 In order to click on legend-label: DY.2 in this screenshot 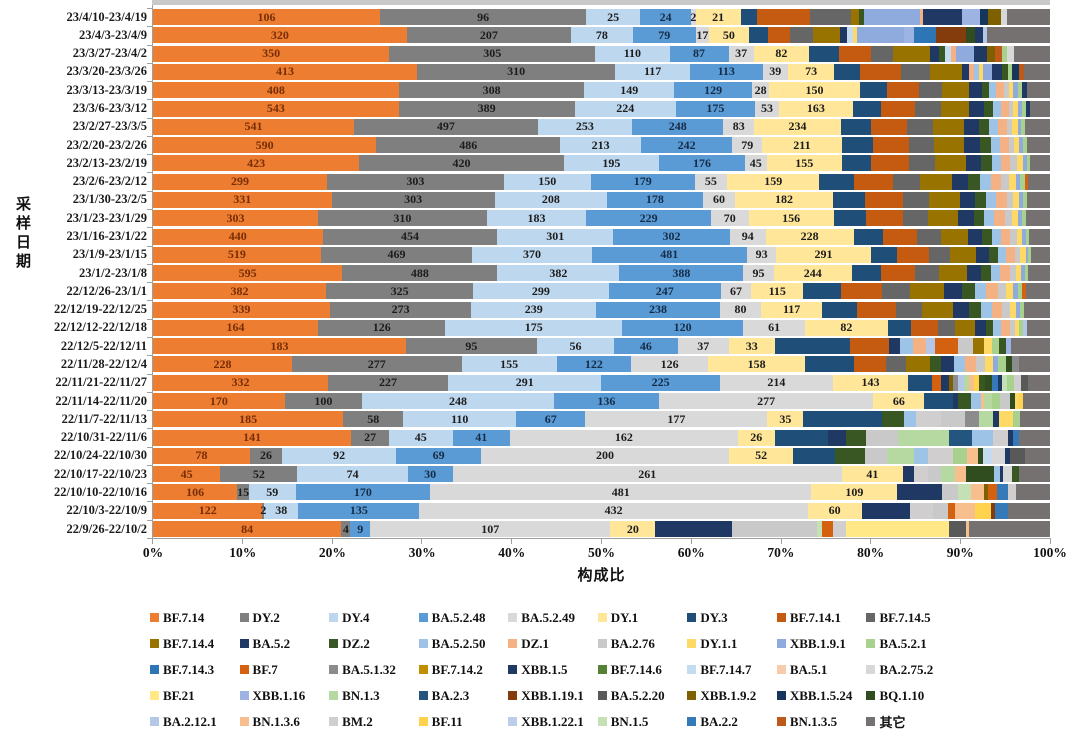, I will do `click(266, 617)`.